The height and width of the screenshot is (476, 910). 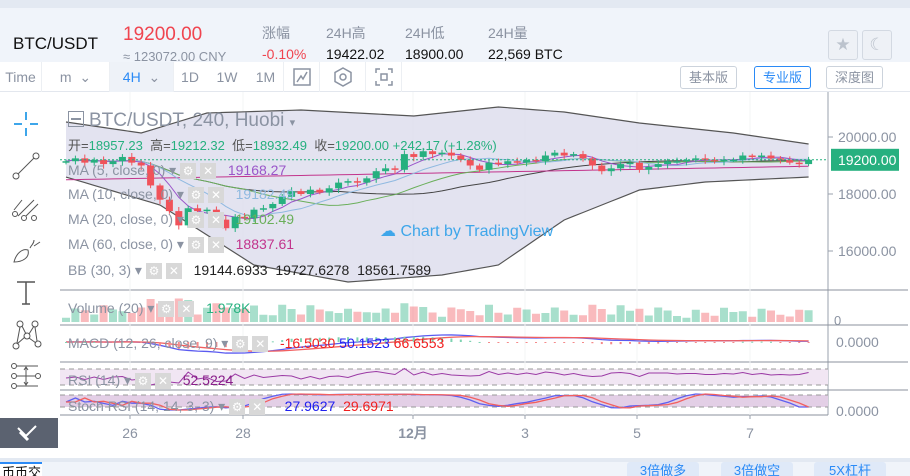 What do you see at coordinates (121, 244) in the screenshot?
I see `ma60-label: MA (60, close, 0)` at bounding box center [121, 244].